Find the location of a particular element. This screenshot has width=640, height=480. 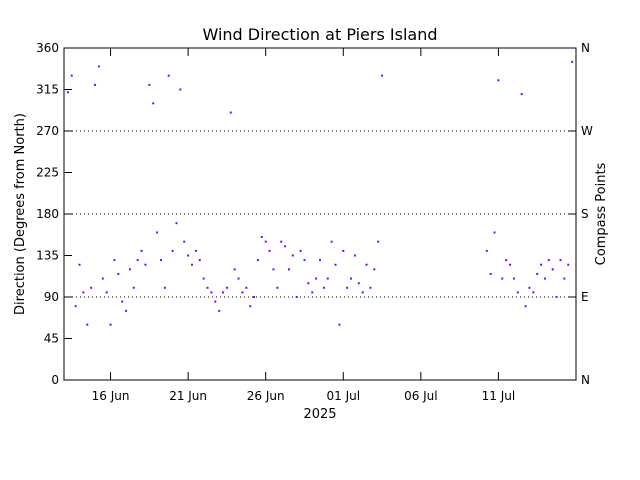

y-tick-label: 135 is located at coordinates (47, 256).